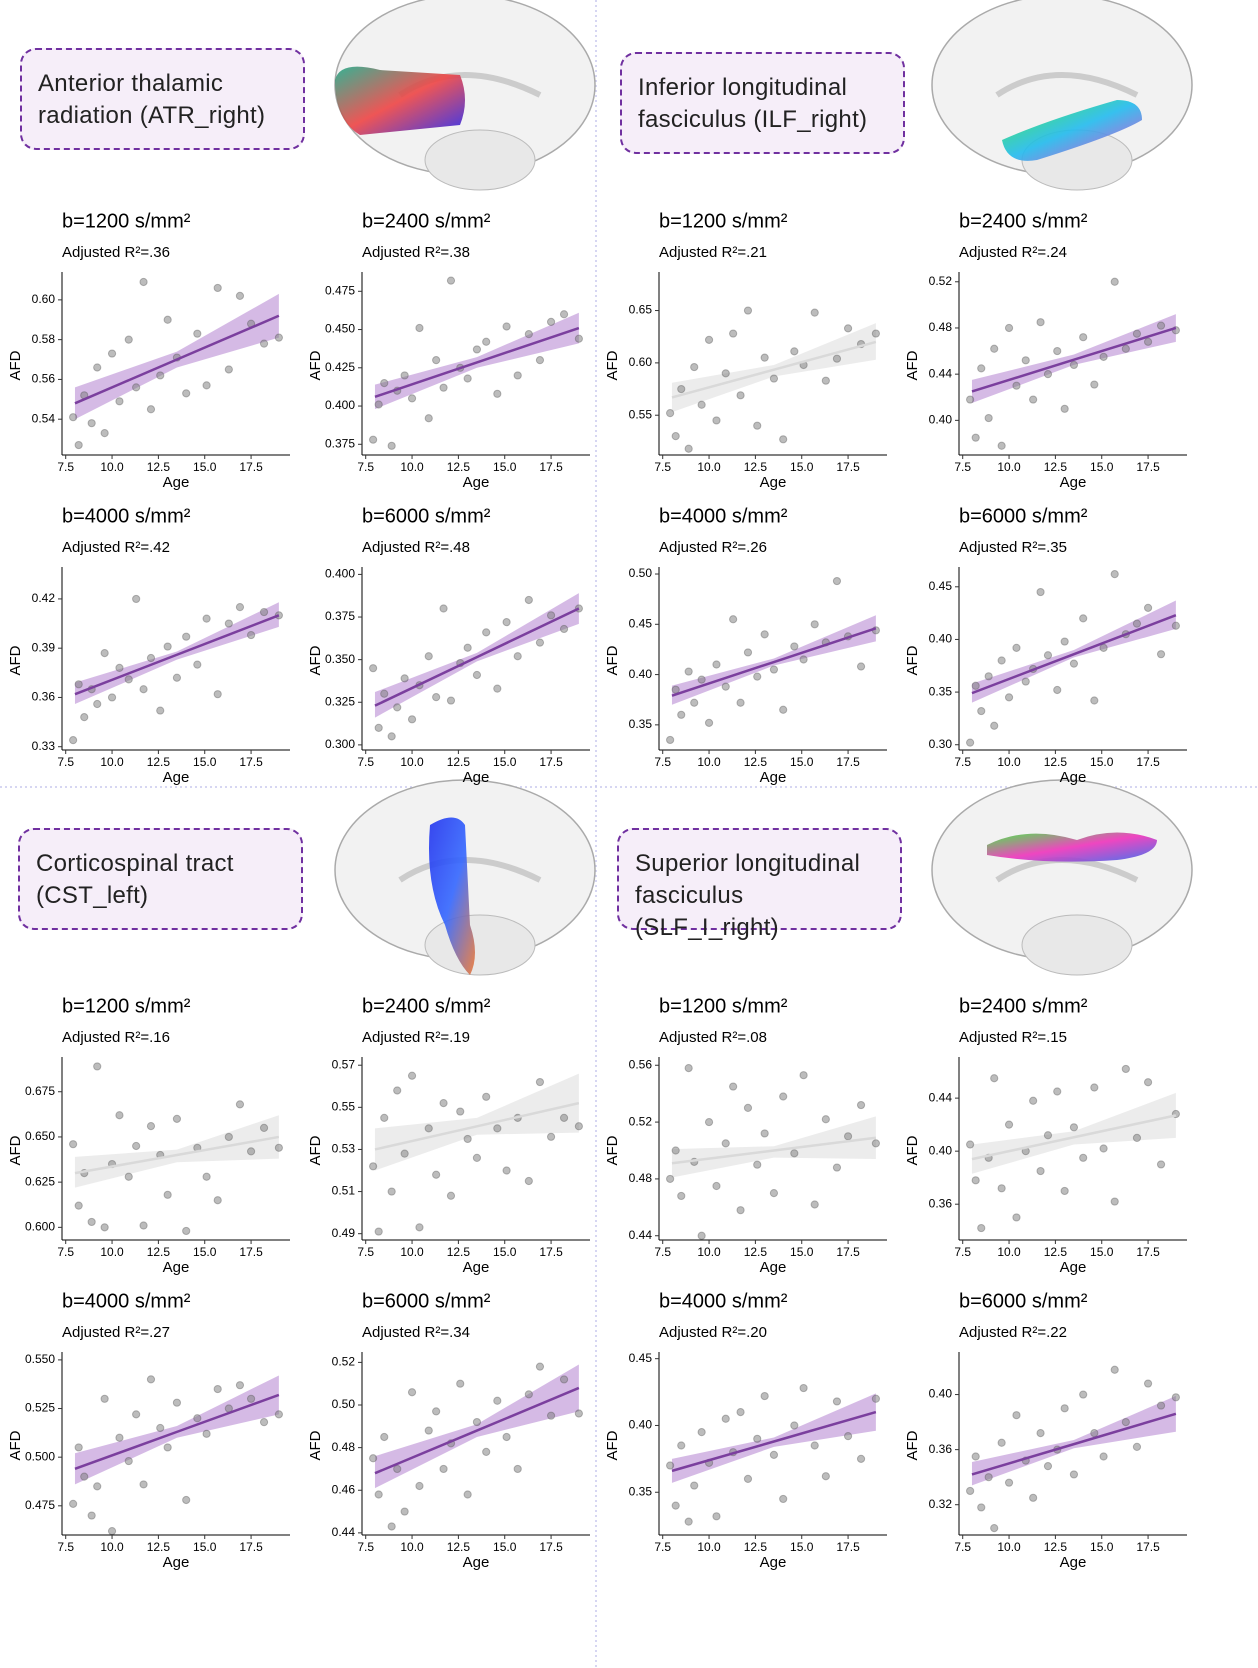 Image resolution: width=1258 pixels, height=1668 pixels. What do you see at coordinates (340, 329) in the screenshot?
I see `y-tick-label: 0.450` at bounding box center [340, 329].